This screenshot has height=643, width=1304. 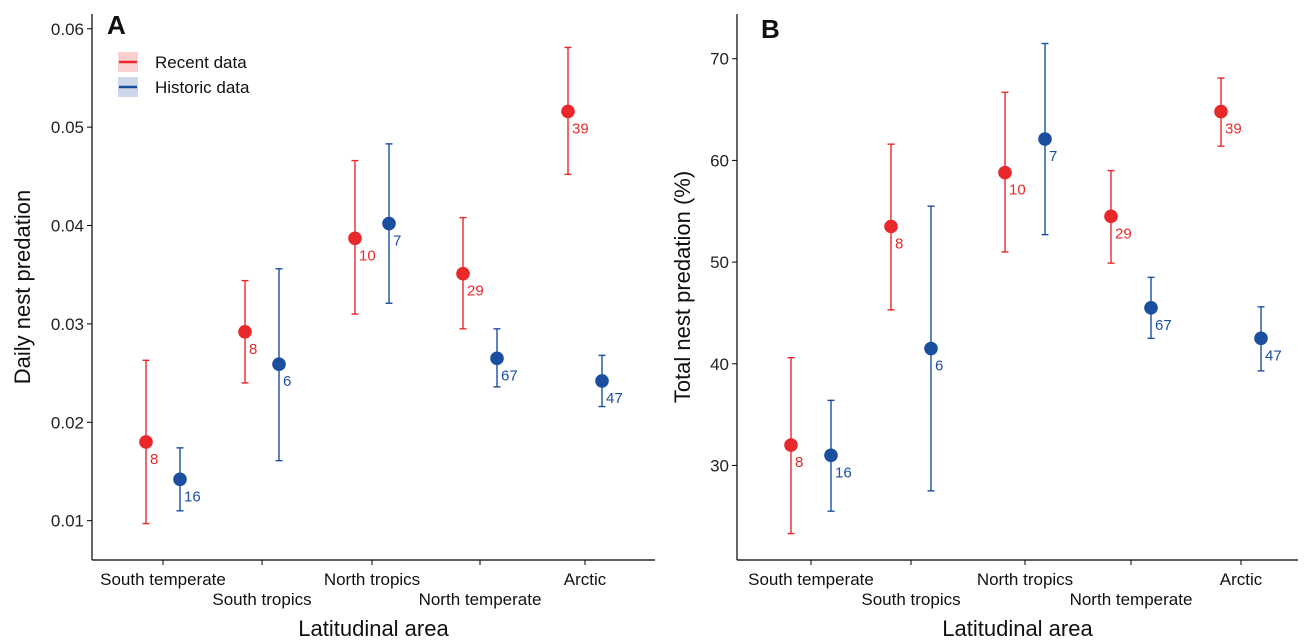 What do you see at coordinates (770, 29) in the screenshot?
I see `panel-letter: B` at bounding box center [770, 29].